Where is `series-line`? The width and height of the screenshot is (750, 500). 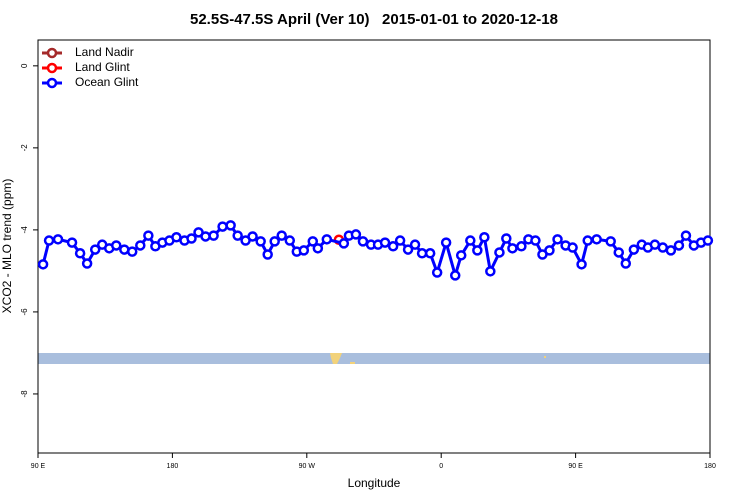 series-line is located at coordinates (375, 252).